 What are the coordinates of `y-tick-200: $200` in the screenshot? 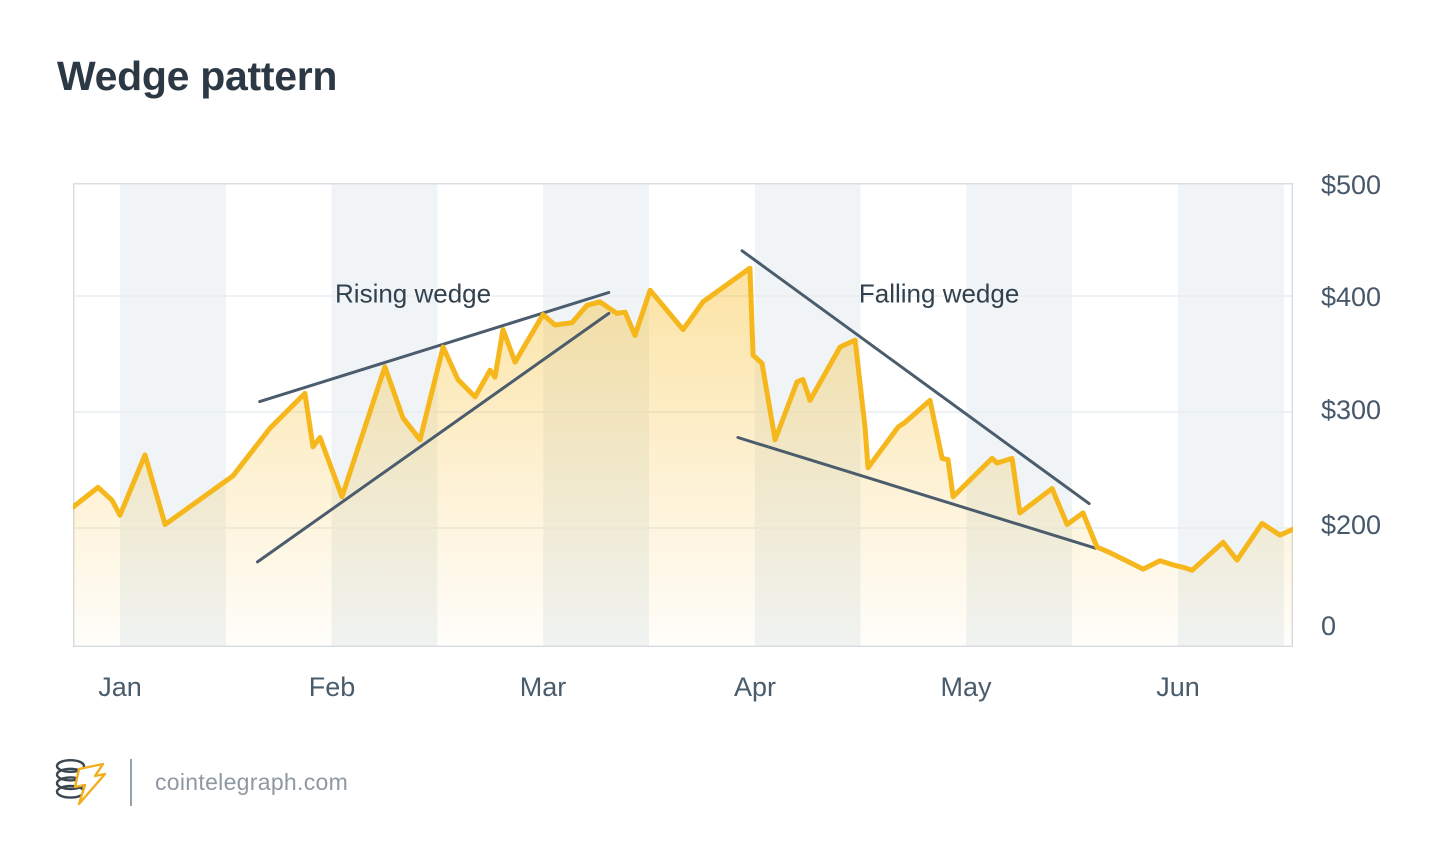 It's located at (1351, 525).